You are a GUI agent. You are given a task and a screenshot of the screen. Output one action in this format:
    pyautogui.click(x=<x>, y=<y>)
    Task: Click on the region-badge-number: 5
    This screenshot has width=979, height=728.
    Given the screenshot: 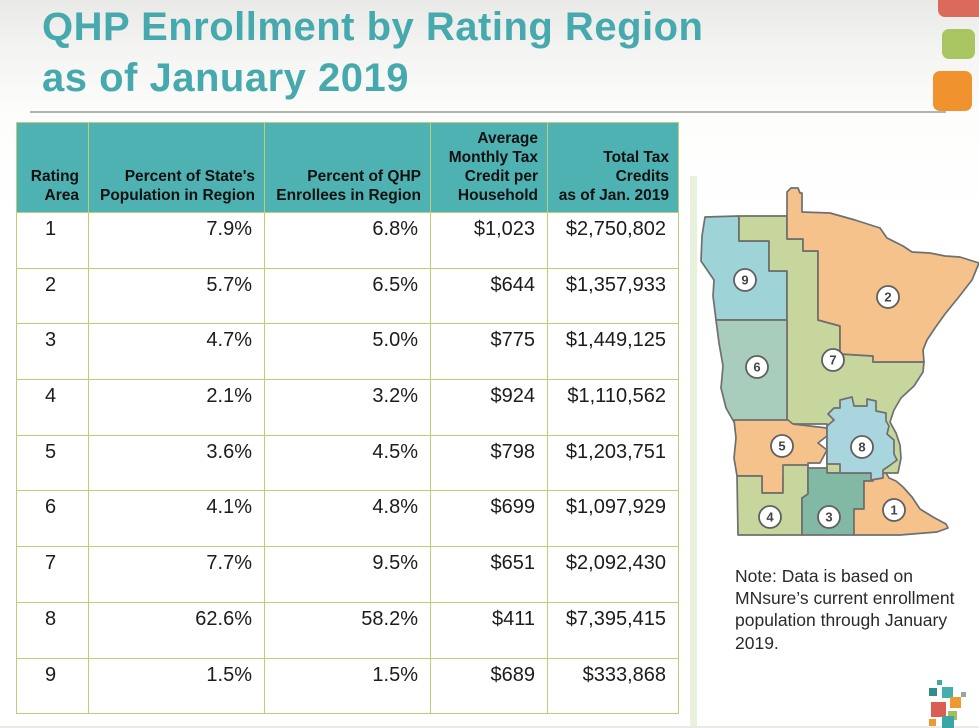 What is the action you would take?
    pyautogui.click(x=781, y=446)
    